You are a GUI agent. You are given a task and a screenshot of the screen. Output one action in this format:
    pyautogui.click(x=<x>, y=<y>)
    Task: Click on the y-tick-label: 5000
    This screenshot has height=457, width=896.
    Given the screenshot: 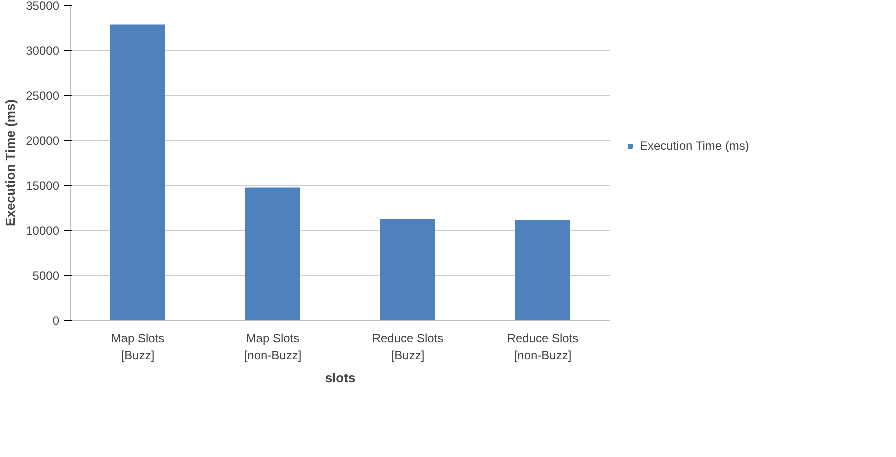 What is the action you would take?
    pyautogui.click(x=46, y=276)
    